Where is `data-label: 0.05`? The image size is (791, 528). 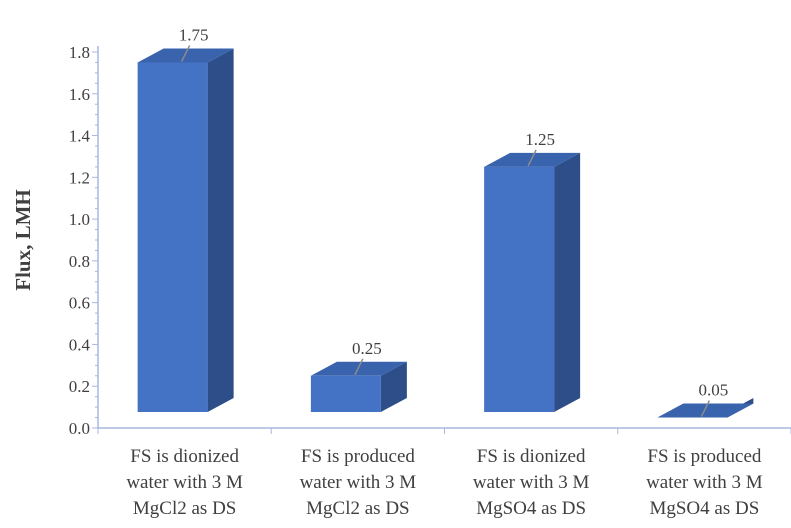 data-label: 0.05 is located at coordinates (714, 390).